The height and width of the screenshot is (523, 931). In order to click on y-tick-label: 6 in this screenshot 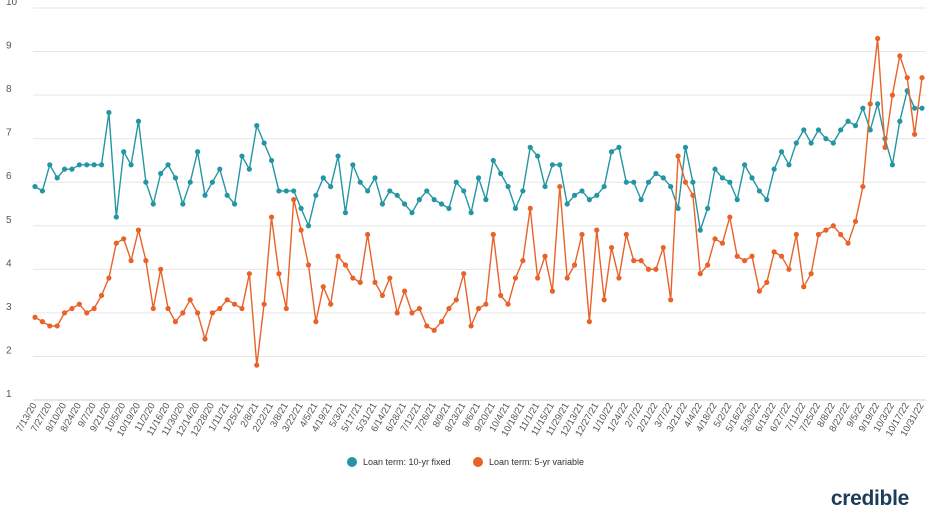, I will do `click(9, 176)`.